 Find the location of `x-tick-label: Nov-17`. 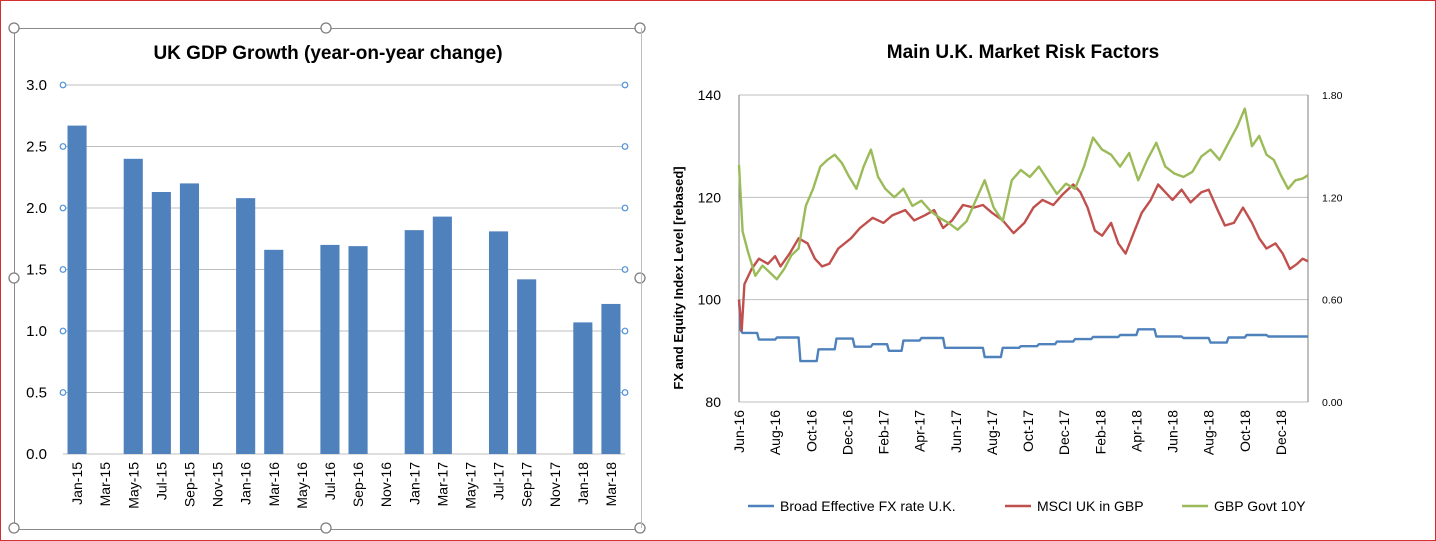

x-tick-label: Nov-17 is located at coordinates (555, 484).